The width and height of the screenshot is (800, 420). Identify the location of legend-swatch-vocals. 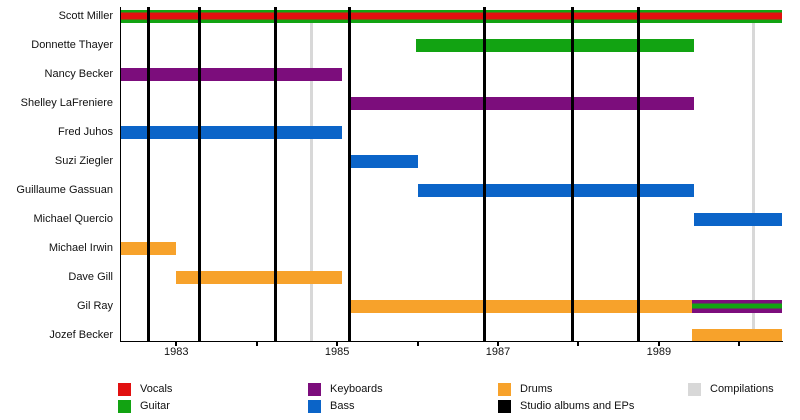
(124, 389).